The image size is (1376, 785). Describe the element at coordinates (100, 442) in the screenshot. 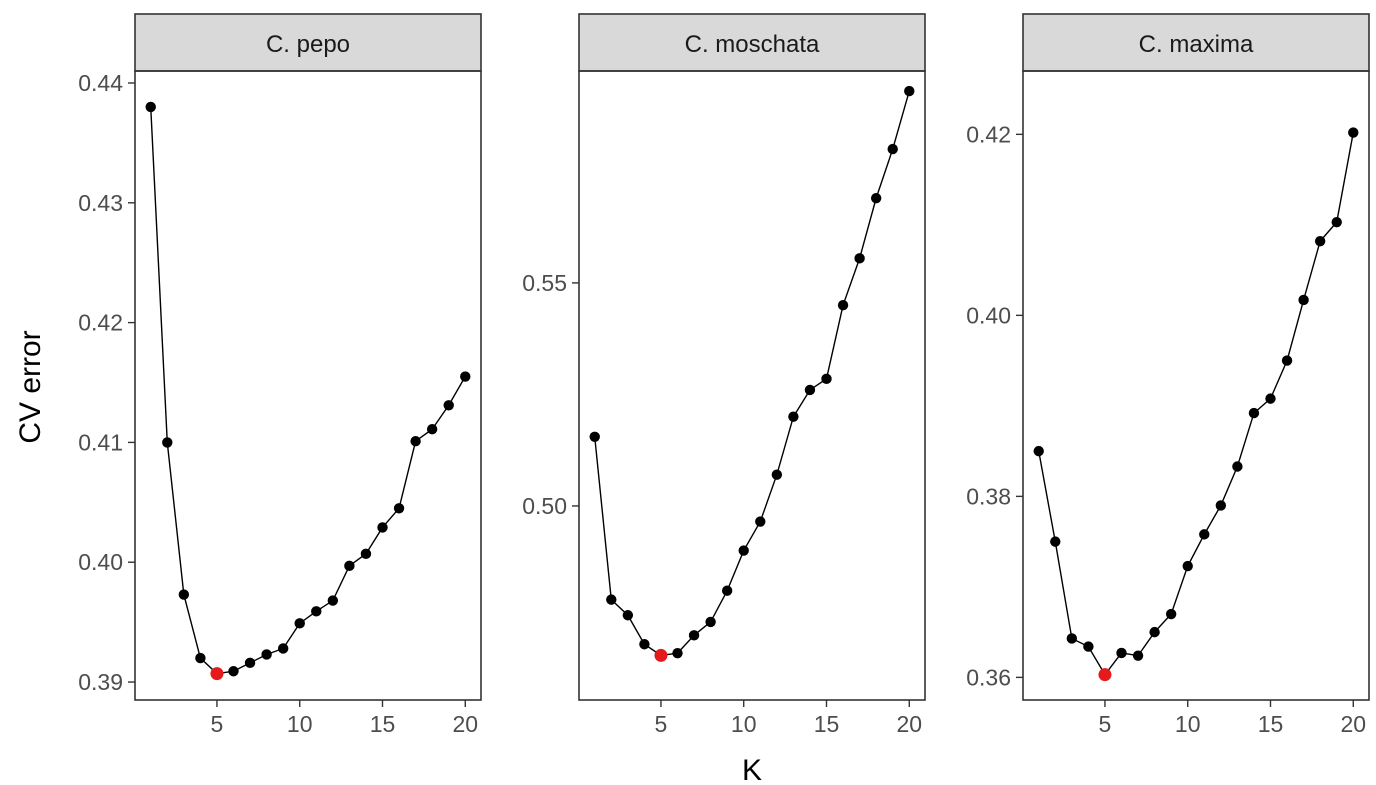

I see `y-tick-label: 0.41` at that location.